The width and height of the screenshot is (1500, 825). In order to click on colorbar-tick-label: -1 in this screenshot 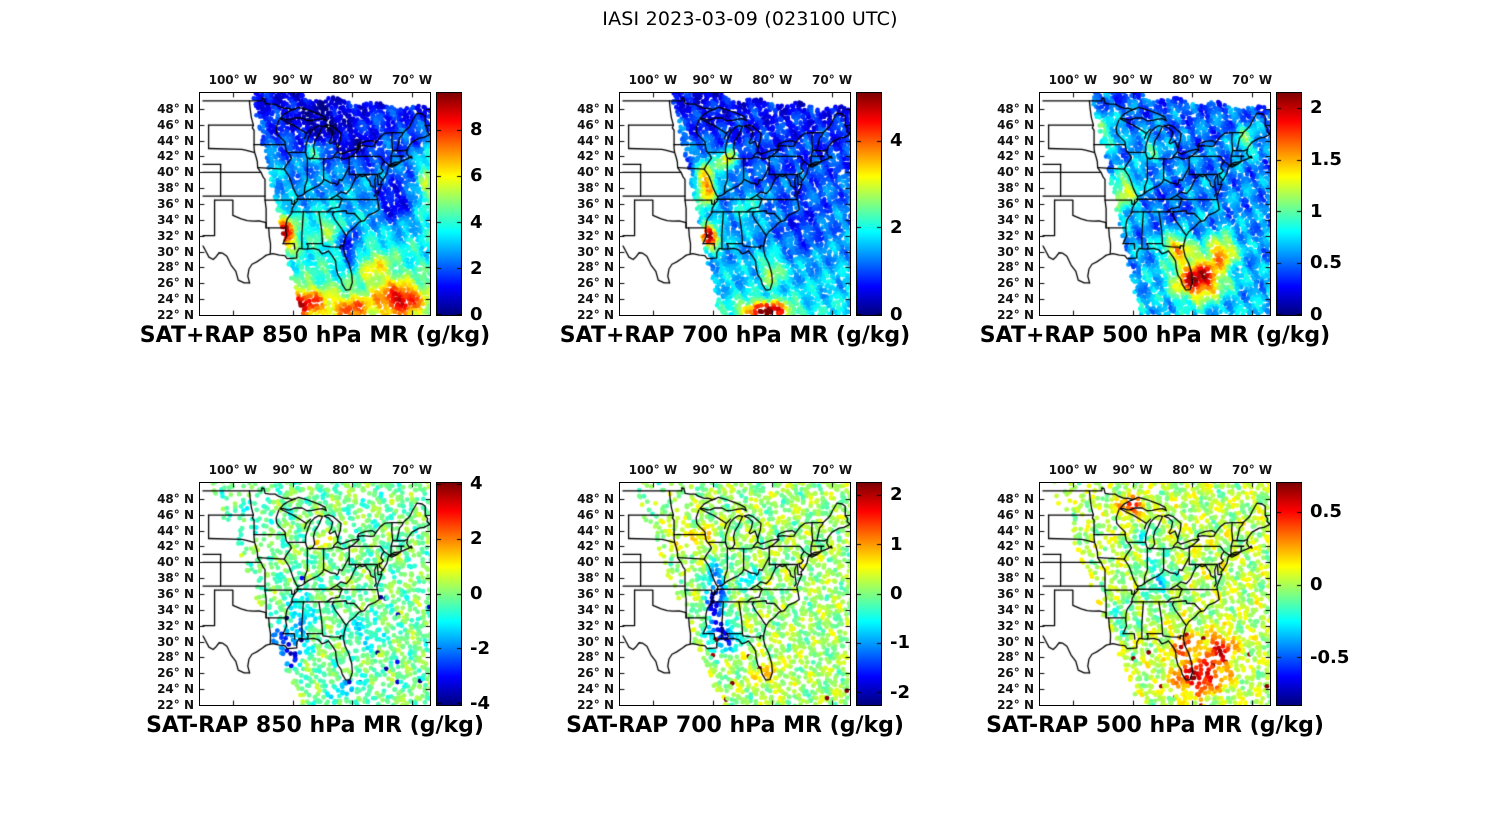, I will do `click(900, 643)`.